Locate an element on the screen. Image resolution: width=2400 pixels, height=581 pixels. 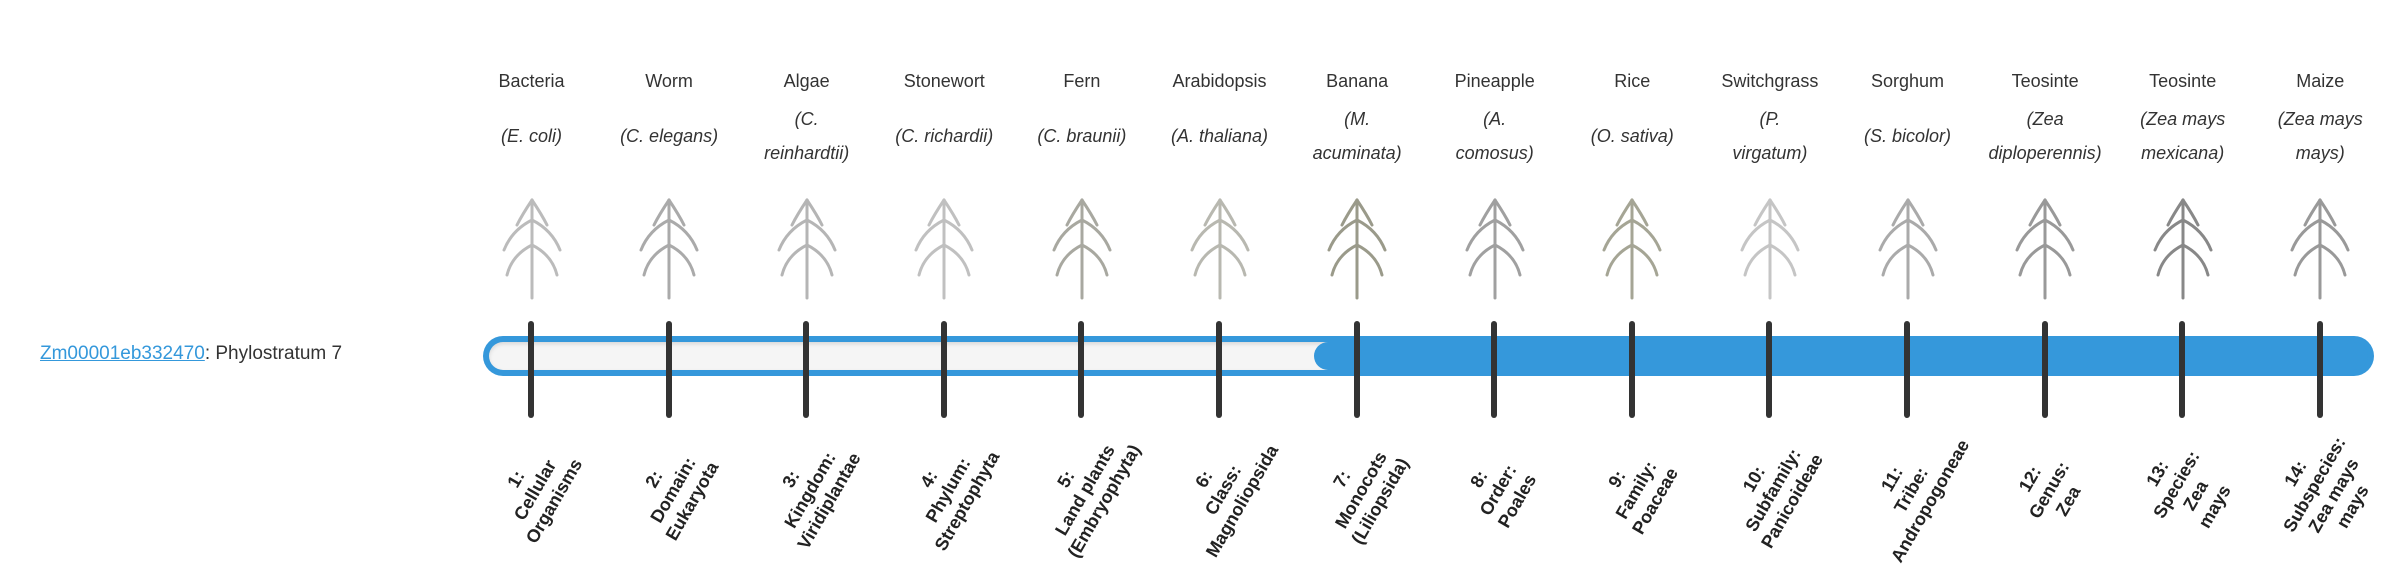
worm-illustration is located at coordinates (669, 249).